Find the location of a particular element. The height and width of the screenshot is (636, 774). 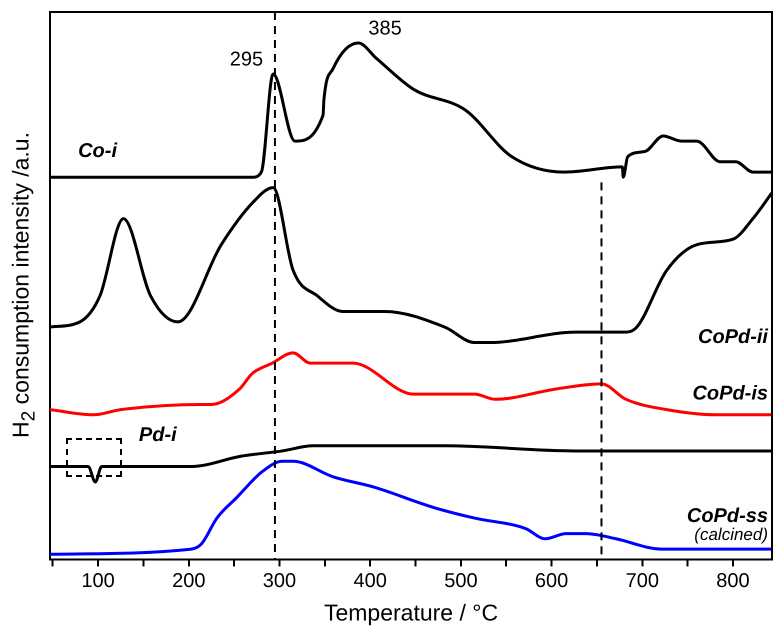

series-label: CoPd-is is located at coordinates (730, 393).